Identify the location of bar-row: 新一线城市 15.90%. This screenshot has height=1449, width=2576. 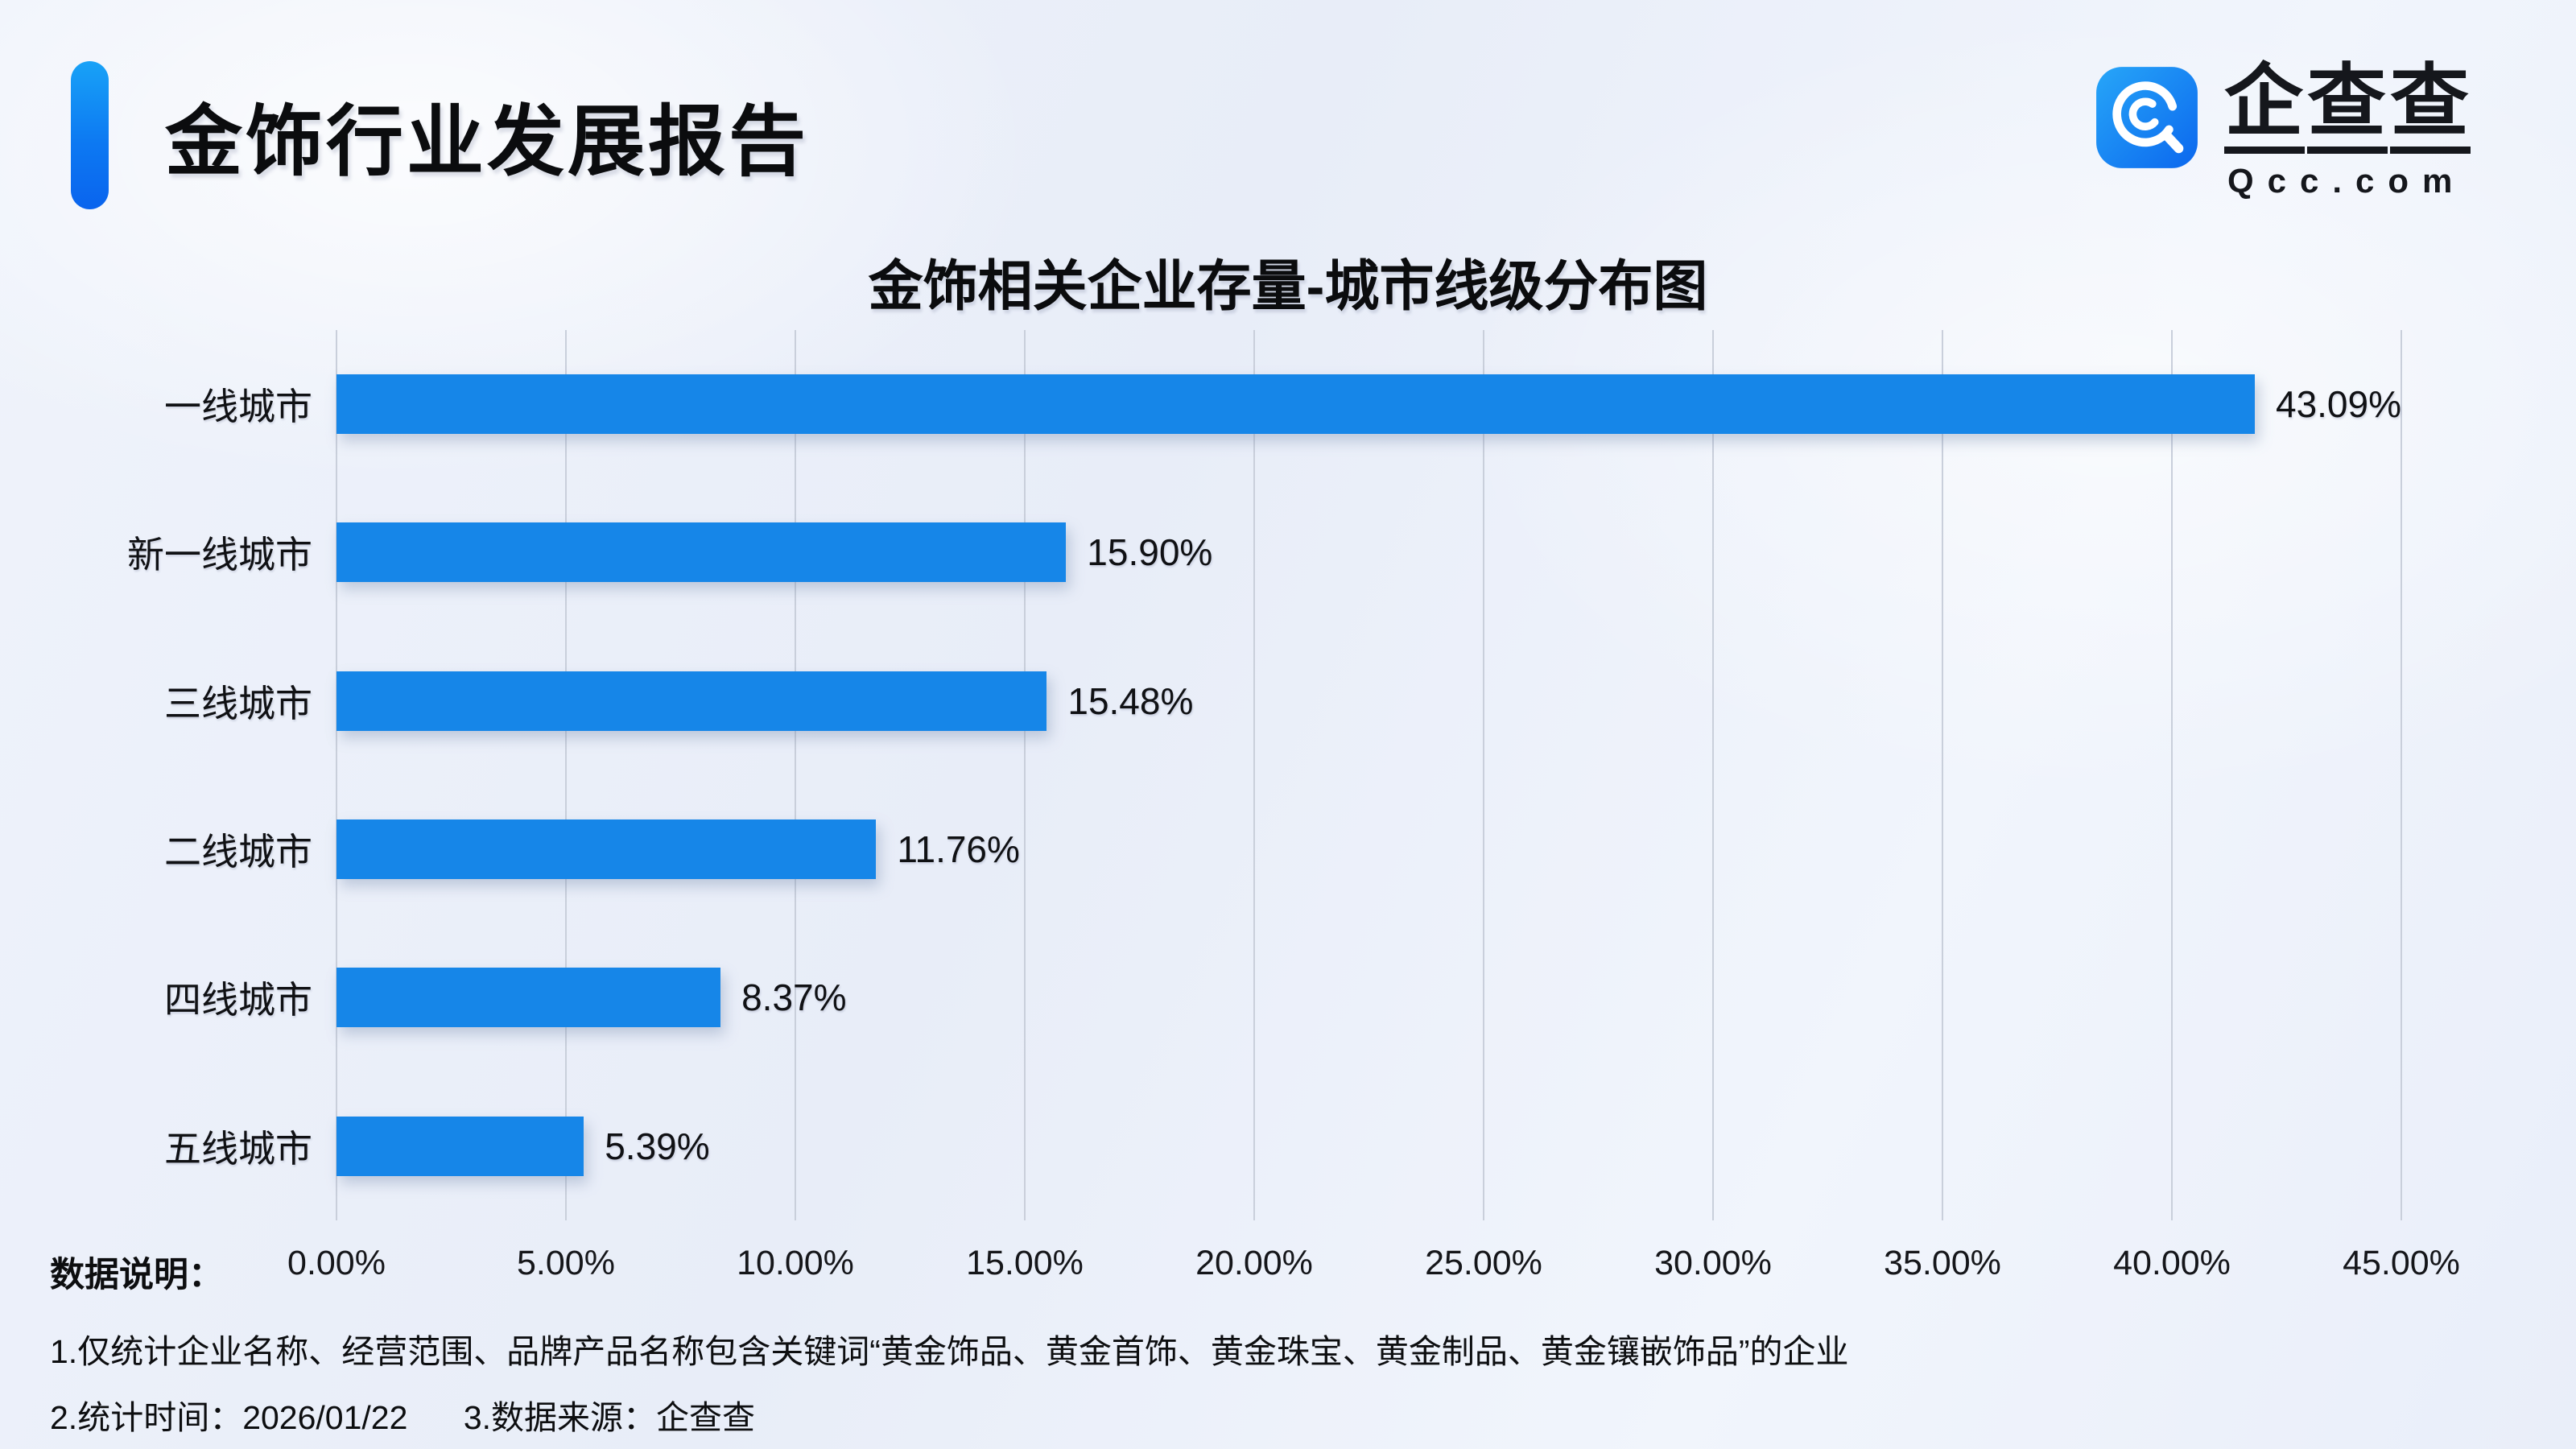
(1264, 552).